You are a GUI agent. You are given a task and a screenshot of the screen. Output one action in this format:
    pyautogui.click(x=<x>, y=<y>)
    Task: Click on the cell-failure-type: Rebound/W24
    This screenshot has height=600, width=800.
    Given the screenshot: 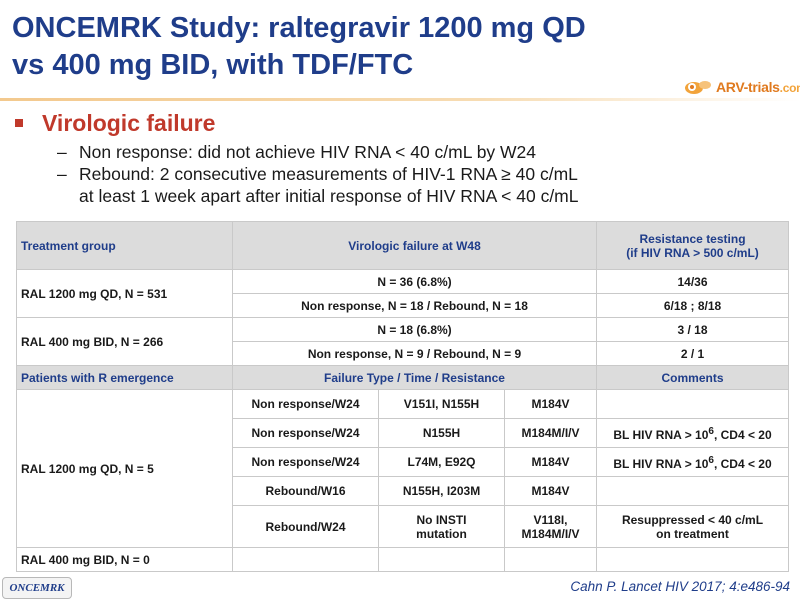 What is the action you would take?
    pyautogui.click(x=305, y=526)
    